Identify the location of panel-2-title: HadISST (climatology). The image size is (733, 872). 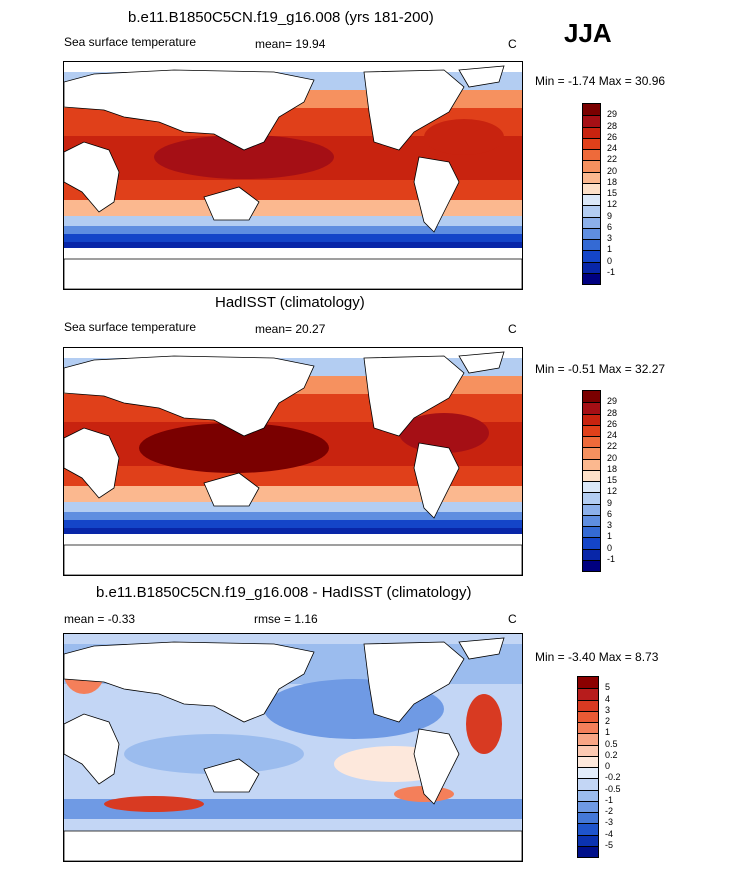
(290, 302).